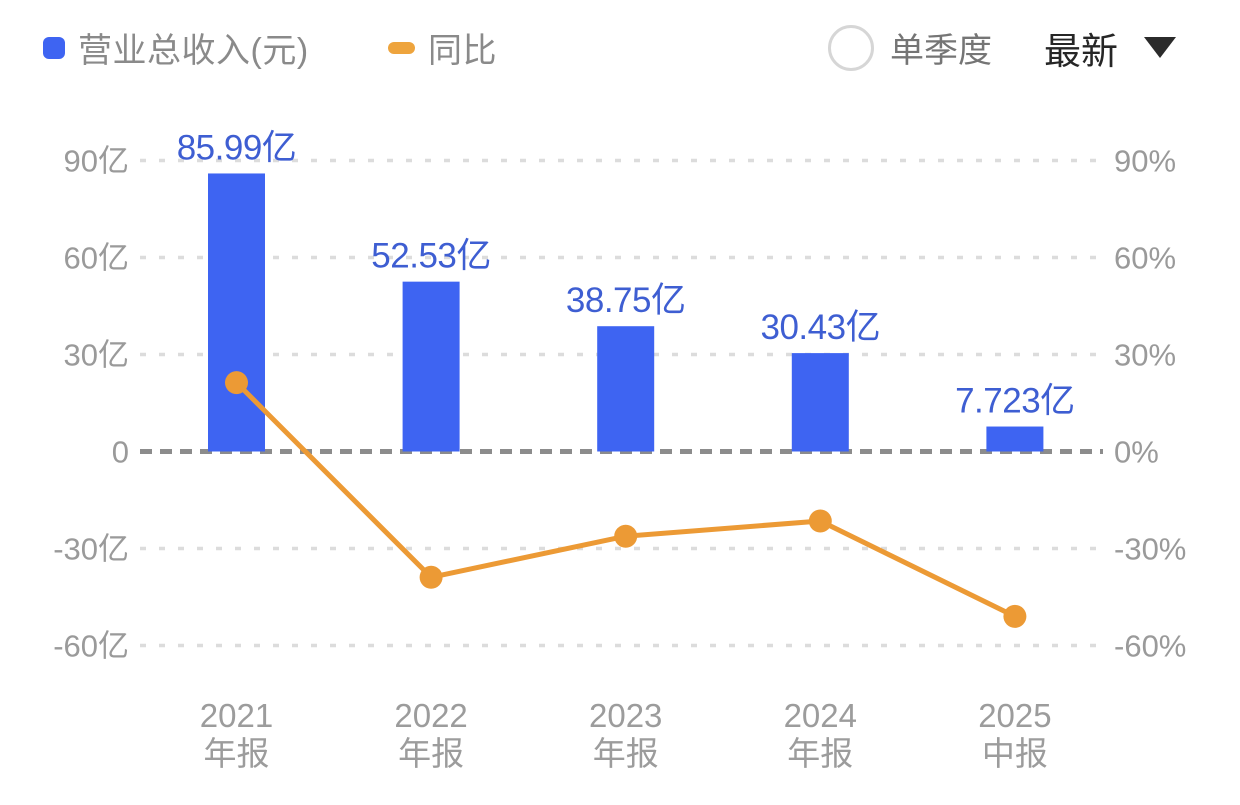 The width and height of the screenshot is (1240, 805). Describe the element at coordinates (1081, 51) in the screenshot. I see `period-dropdown-value: 最新` at that location.